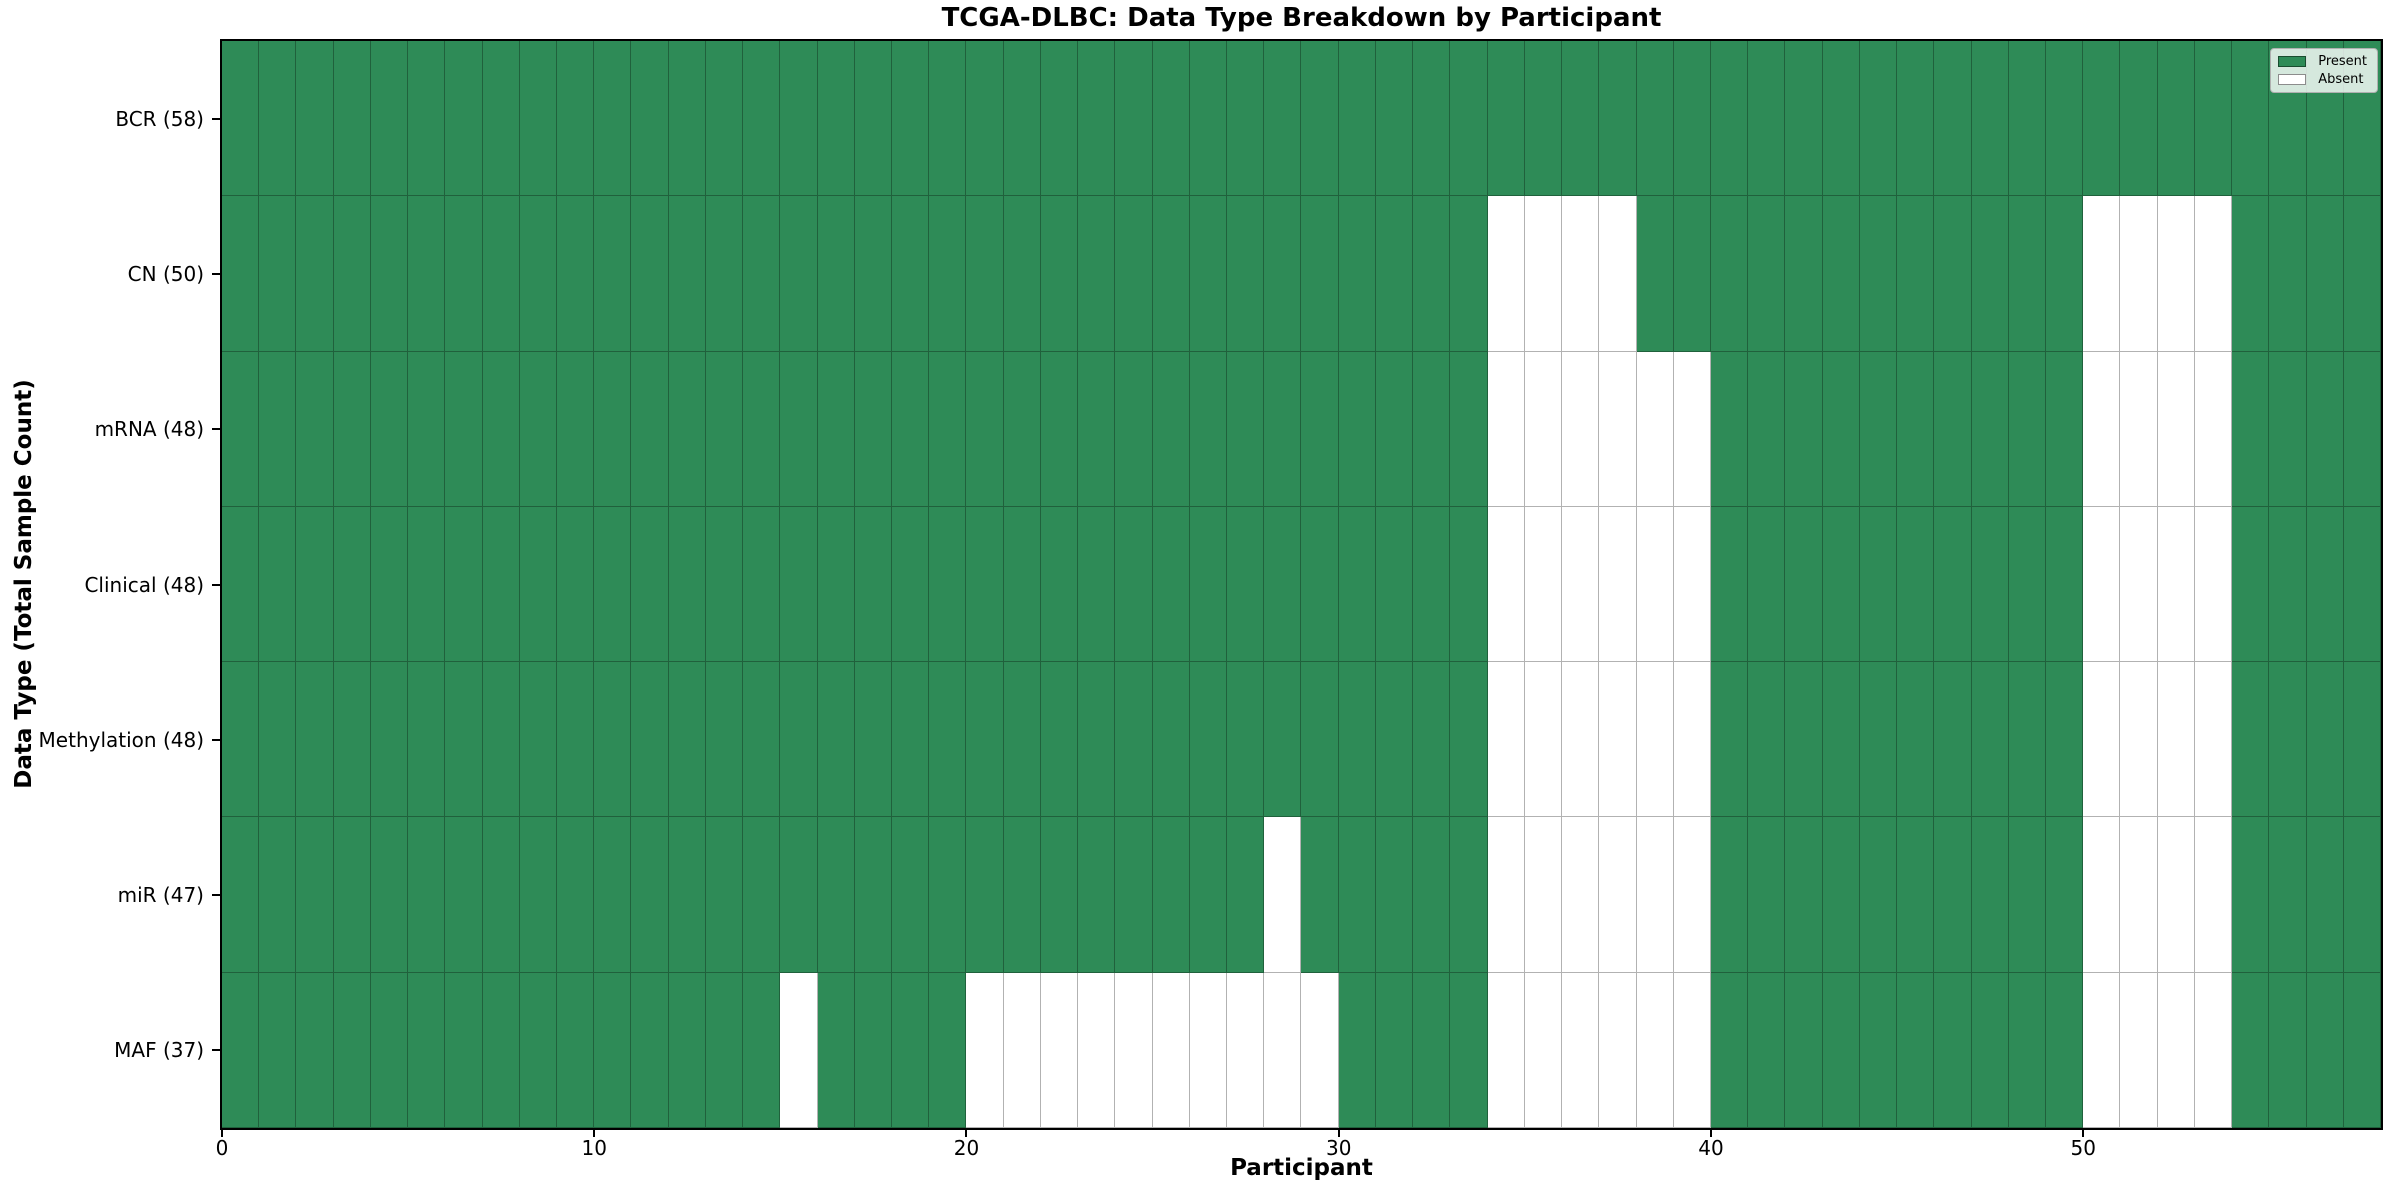 The width and height of the screenshot is (2400, 1200). I want to click on y-tick, so click(216, 895).